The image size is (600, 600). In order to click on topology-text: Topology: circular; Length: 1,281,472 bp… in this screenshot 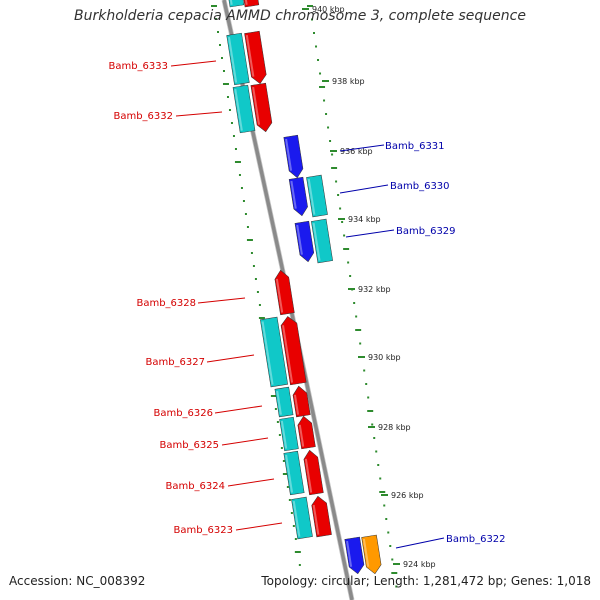, I will do `click(426, 581)`.